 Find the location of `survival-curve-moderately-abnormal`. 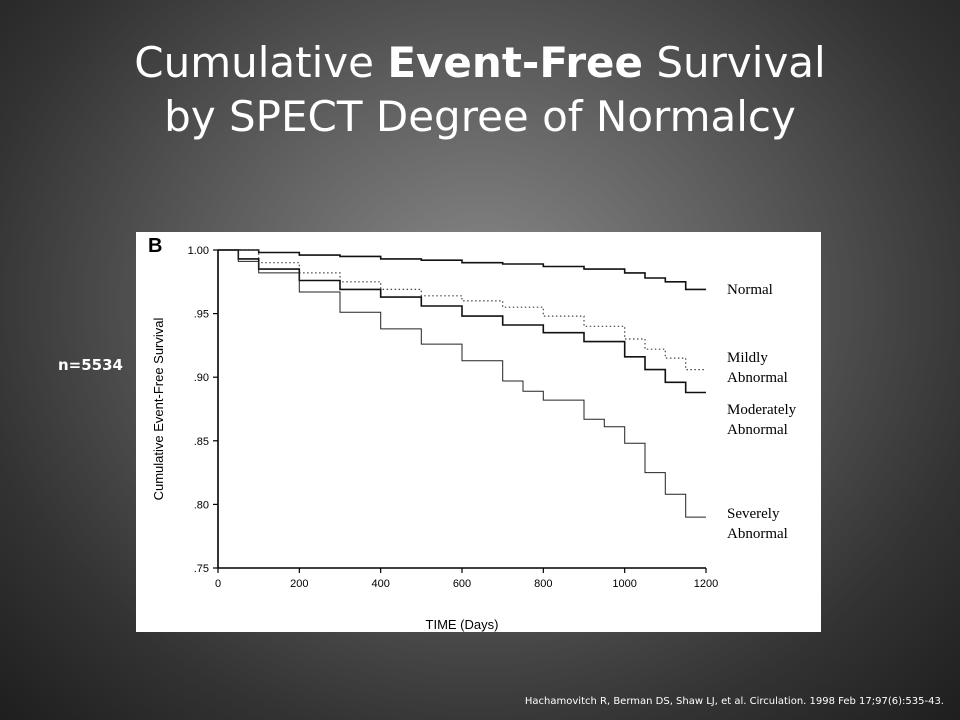

survival-curve-moderately-abnormal is located at coordinates (462, 321).